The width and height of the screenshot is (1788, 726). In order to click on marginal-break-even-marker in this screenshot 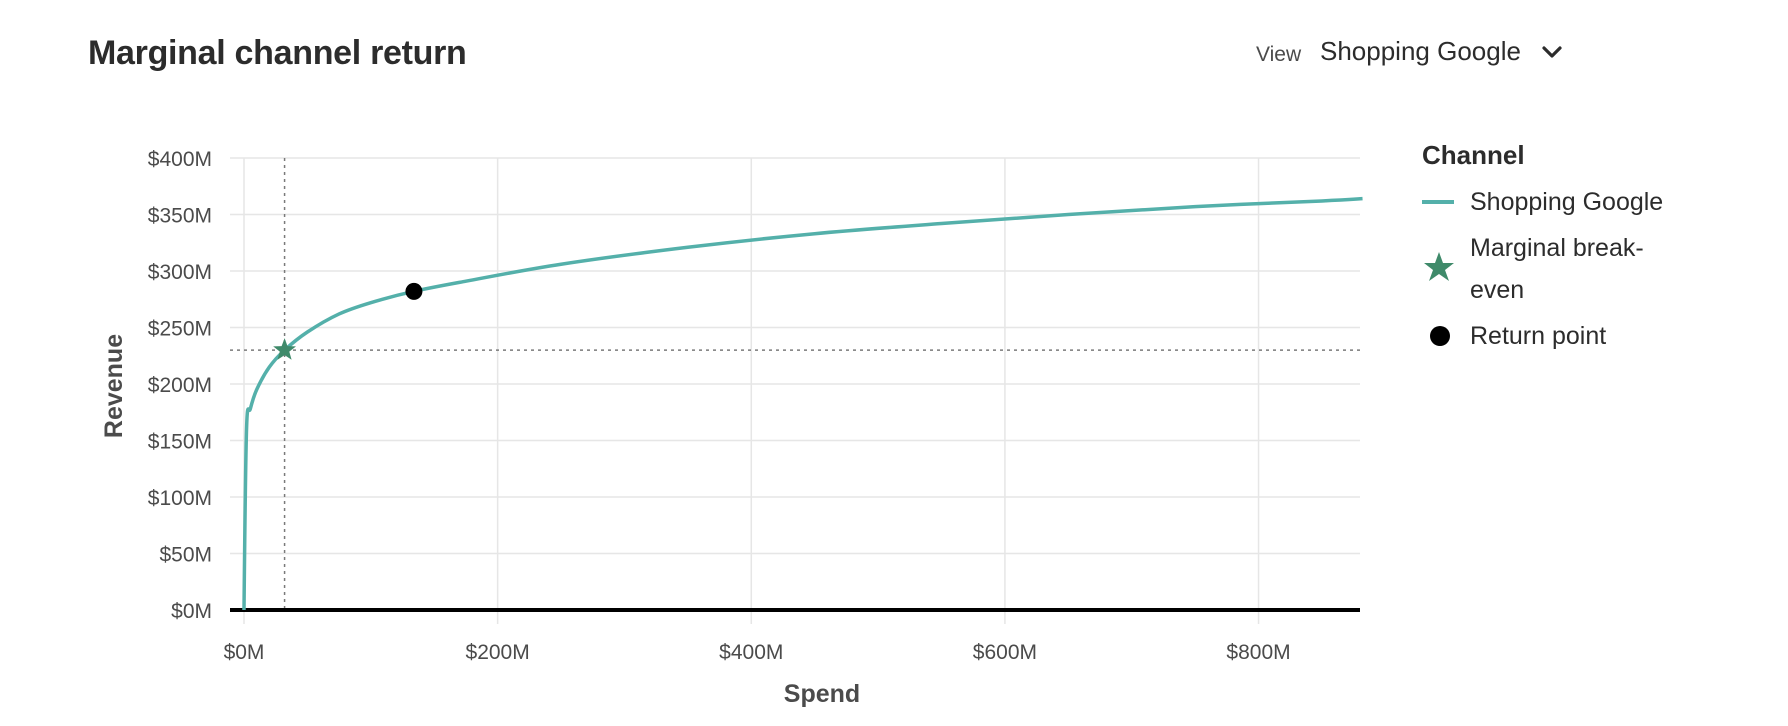, I will do `click(284, 349)`.